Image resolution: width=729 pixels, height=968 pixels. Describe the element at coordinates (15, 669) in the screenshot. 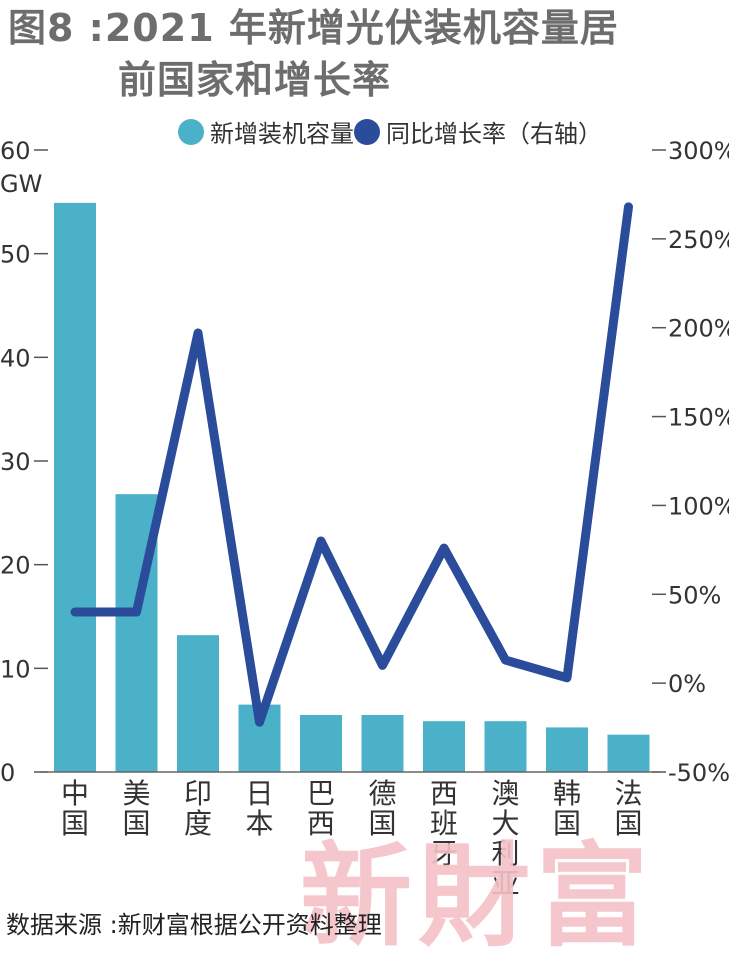

I see `left-tick-label: 10` at that location.